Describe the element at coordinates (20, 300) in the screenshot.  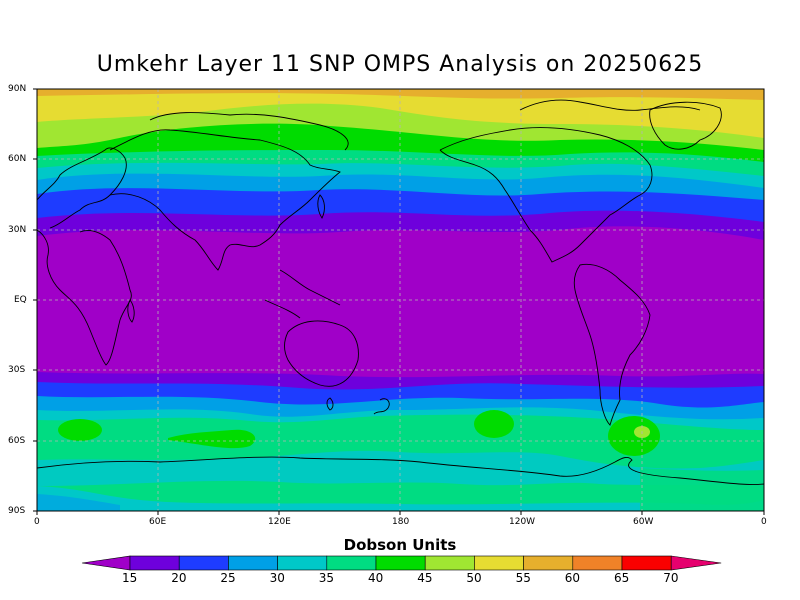
I see `lat-label-eq: EQ` at that location.